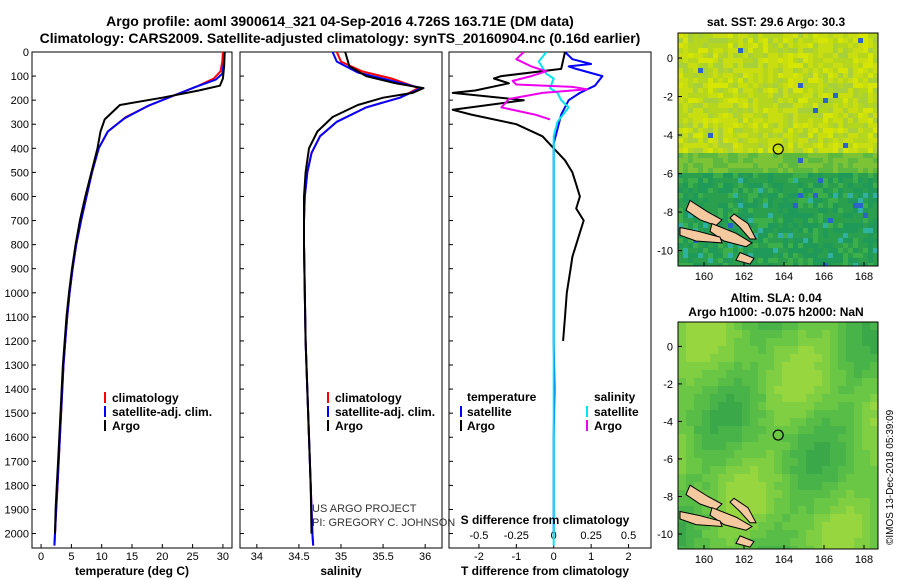 The image size is (900, 580). Describe the element at coordinates (890, 477) in the screenshot. I see `imos-timestamp: ©IMOS 13-Dec-2018 05:39:09` at that location.